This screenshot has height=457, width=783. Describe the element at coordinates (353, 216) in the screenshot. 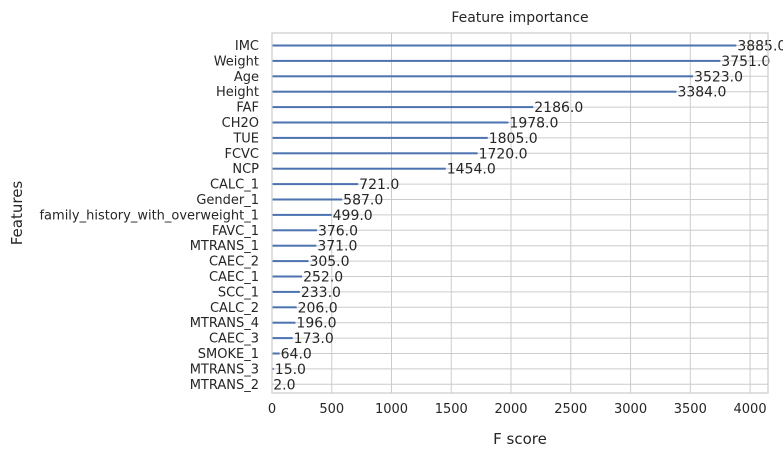

I see `value-label: 499.0` at that location.